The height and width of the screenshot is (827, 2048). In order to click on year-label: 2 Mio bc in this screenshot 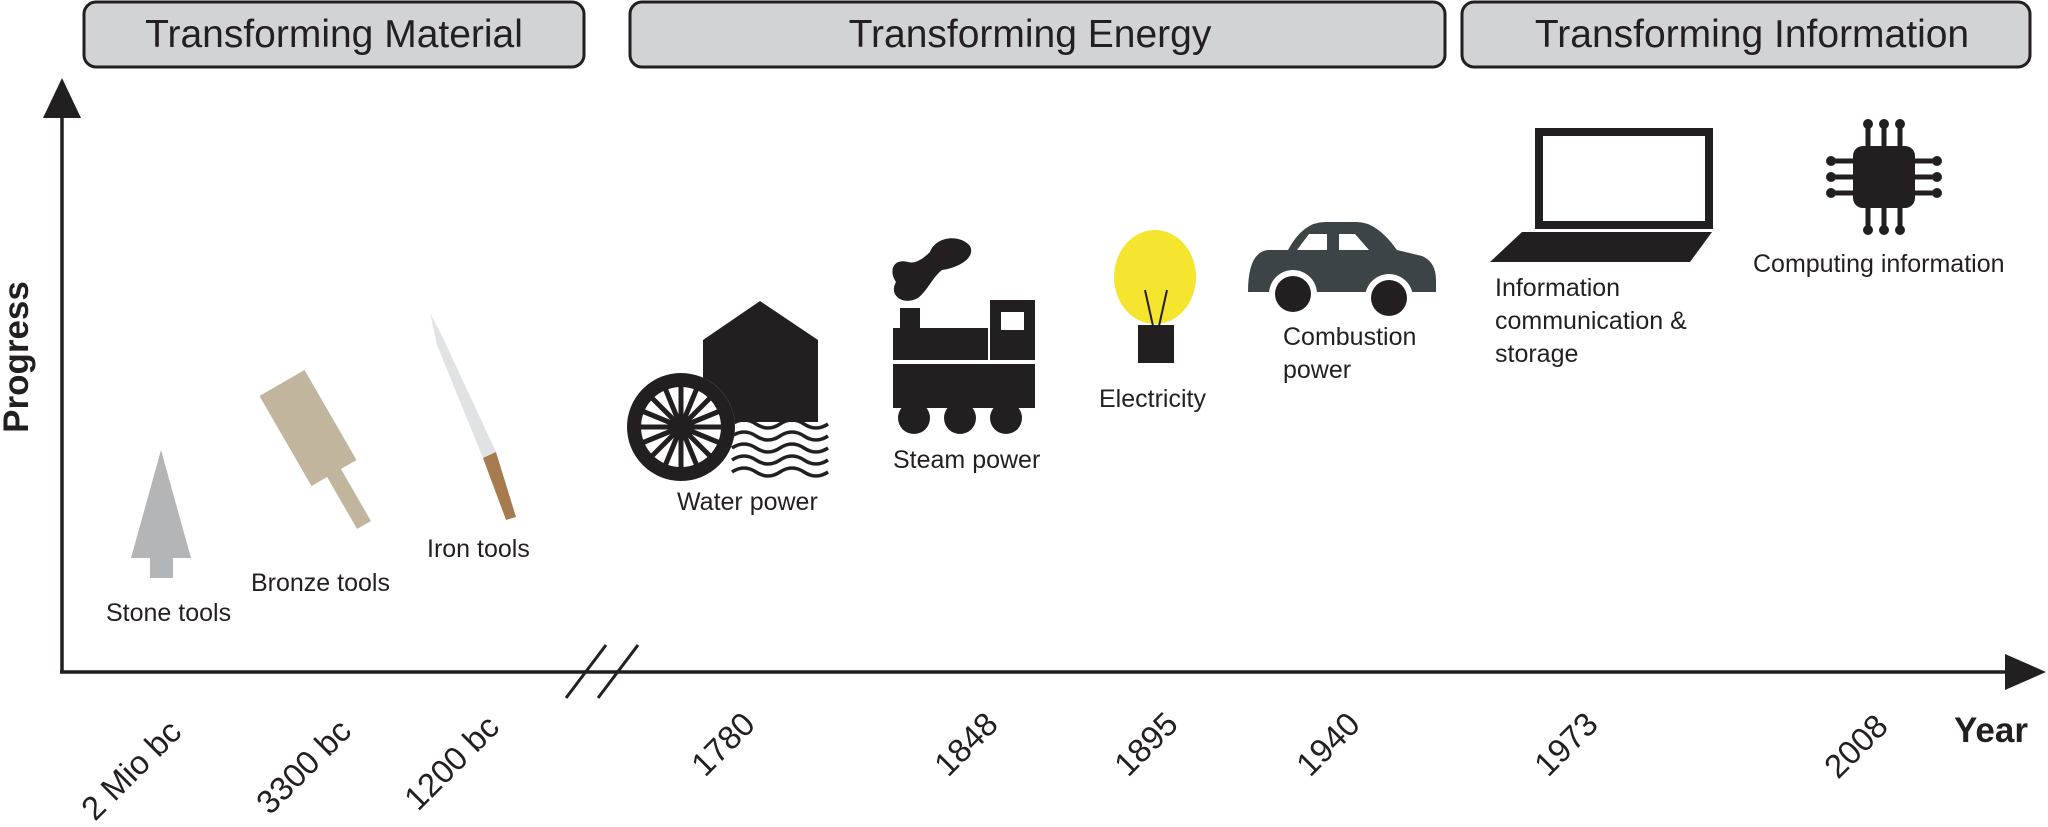, I will do `click(131, 770)`.